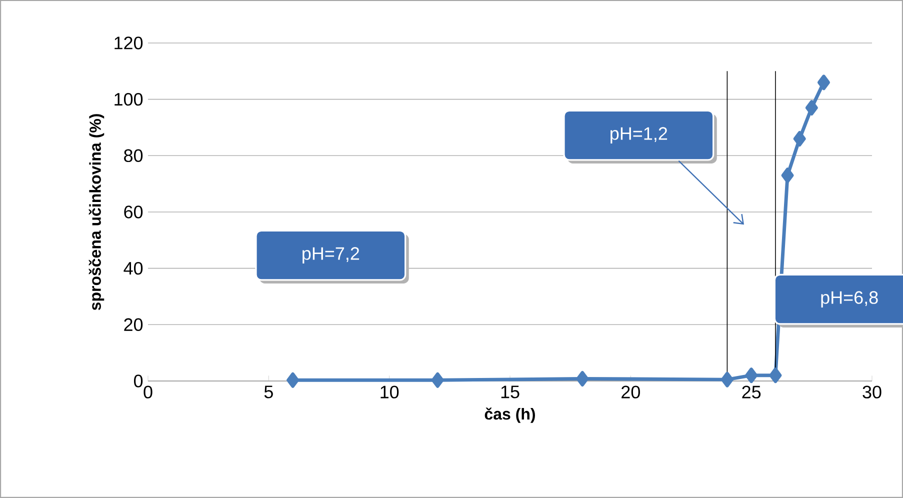  What do you see at coordinates (389, 392) in the screenshot?
I see `x-tick-label: 10` at bounding box center [389, 392].